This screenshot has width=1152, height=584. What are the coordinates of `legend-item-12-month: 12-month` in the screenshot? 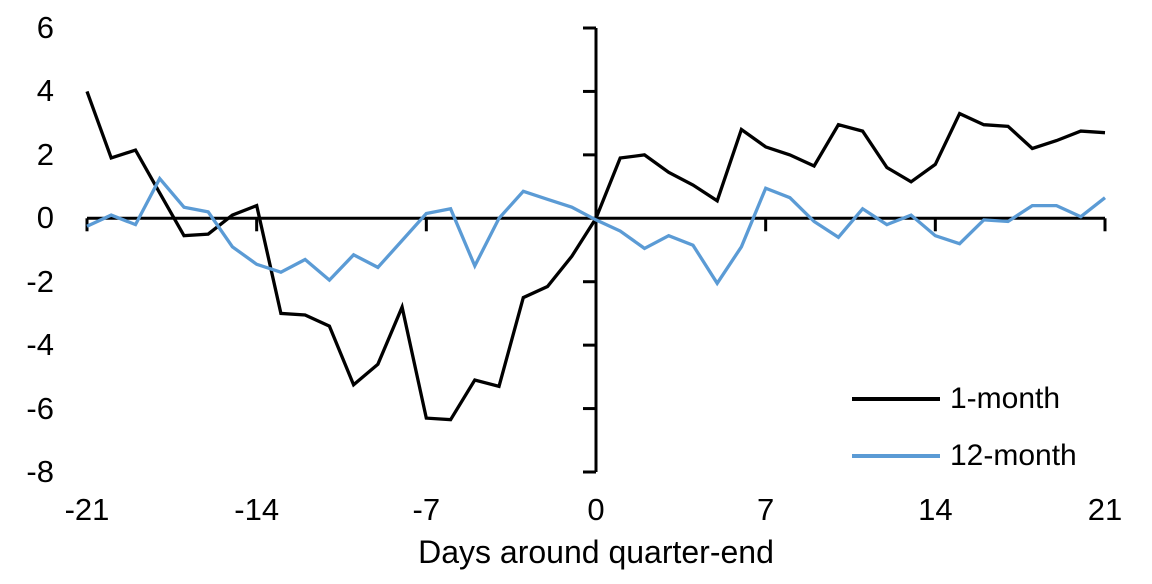 It's located at (964, 455).